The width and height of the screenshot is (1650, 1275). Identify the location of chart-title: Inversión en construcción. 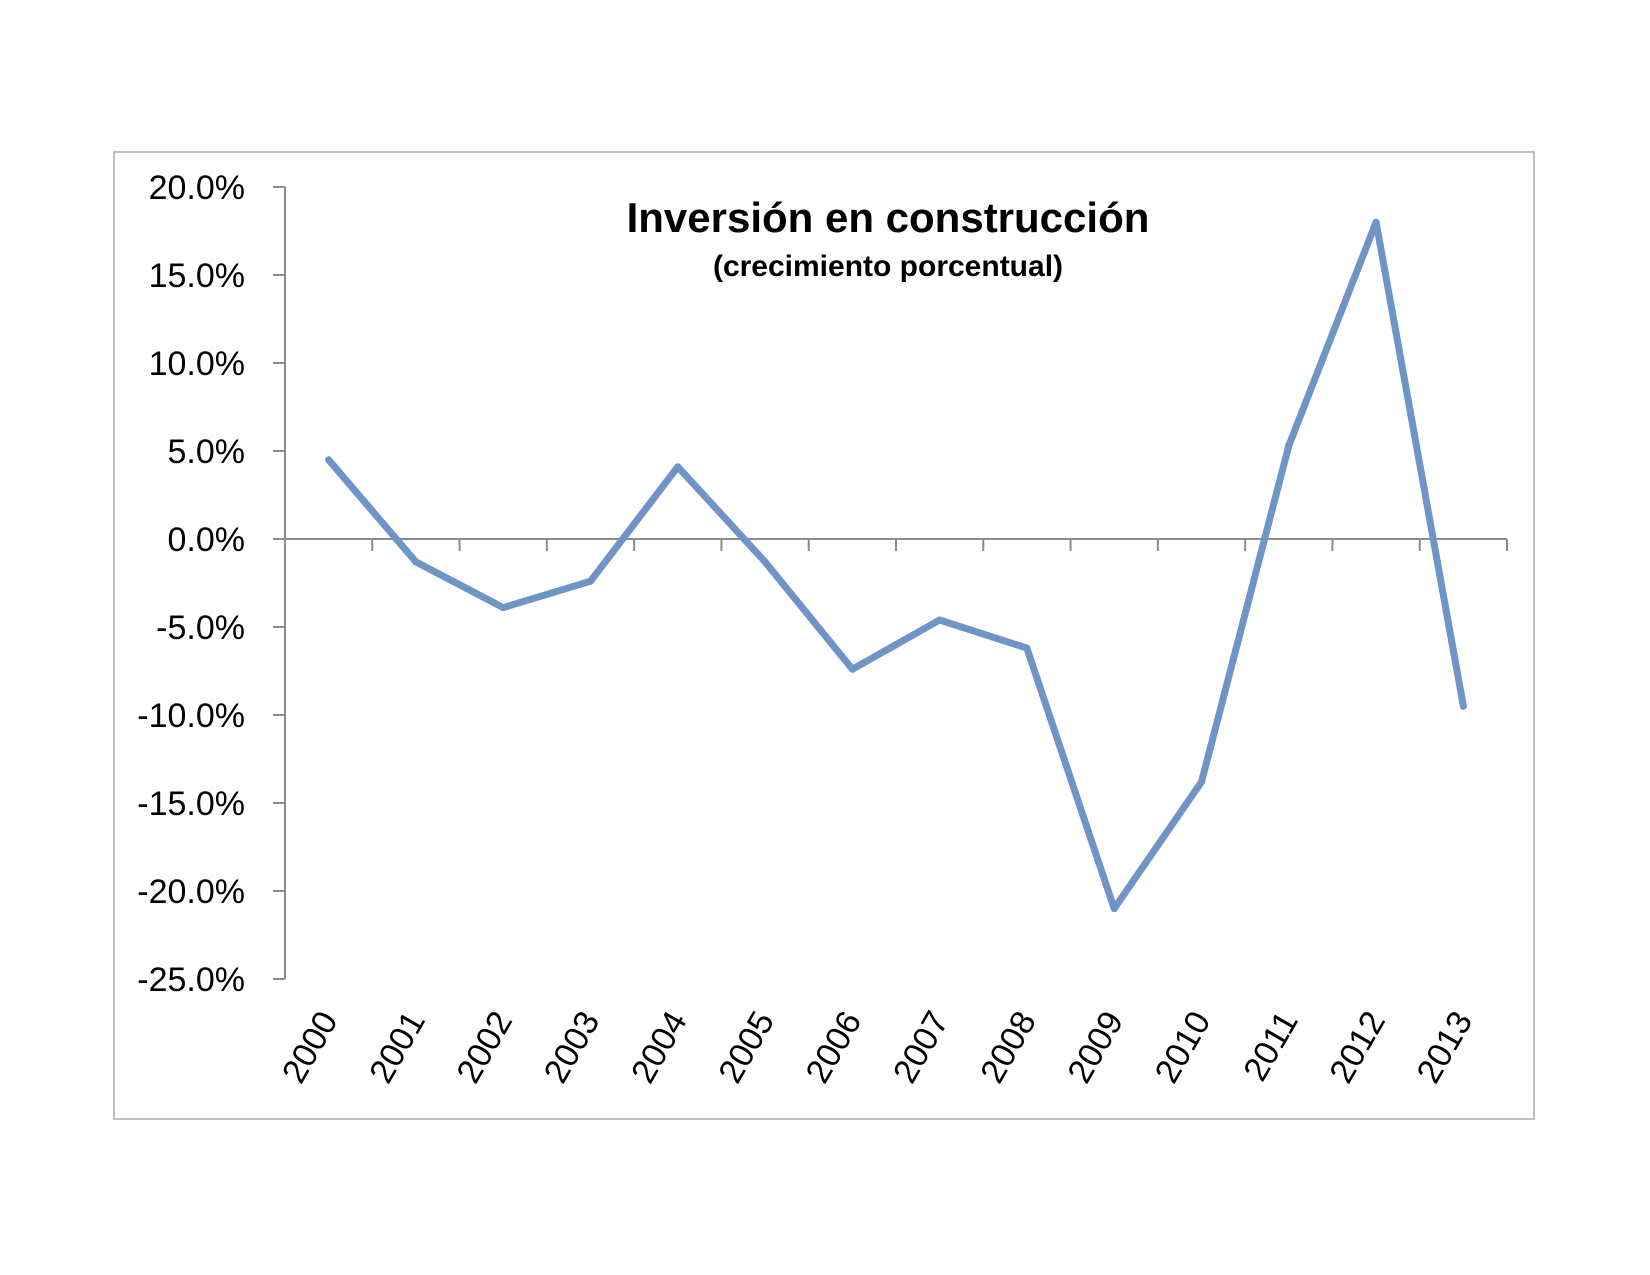
(888, 217).